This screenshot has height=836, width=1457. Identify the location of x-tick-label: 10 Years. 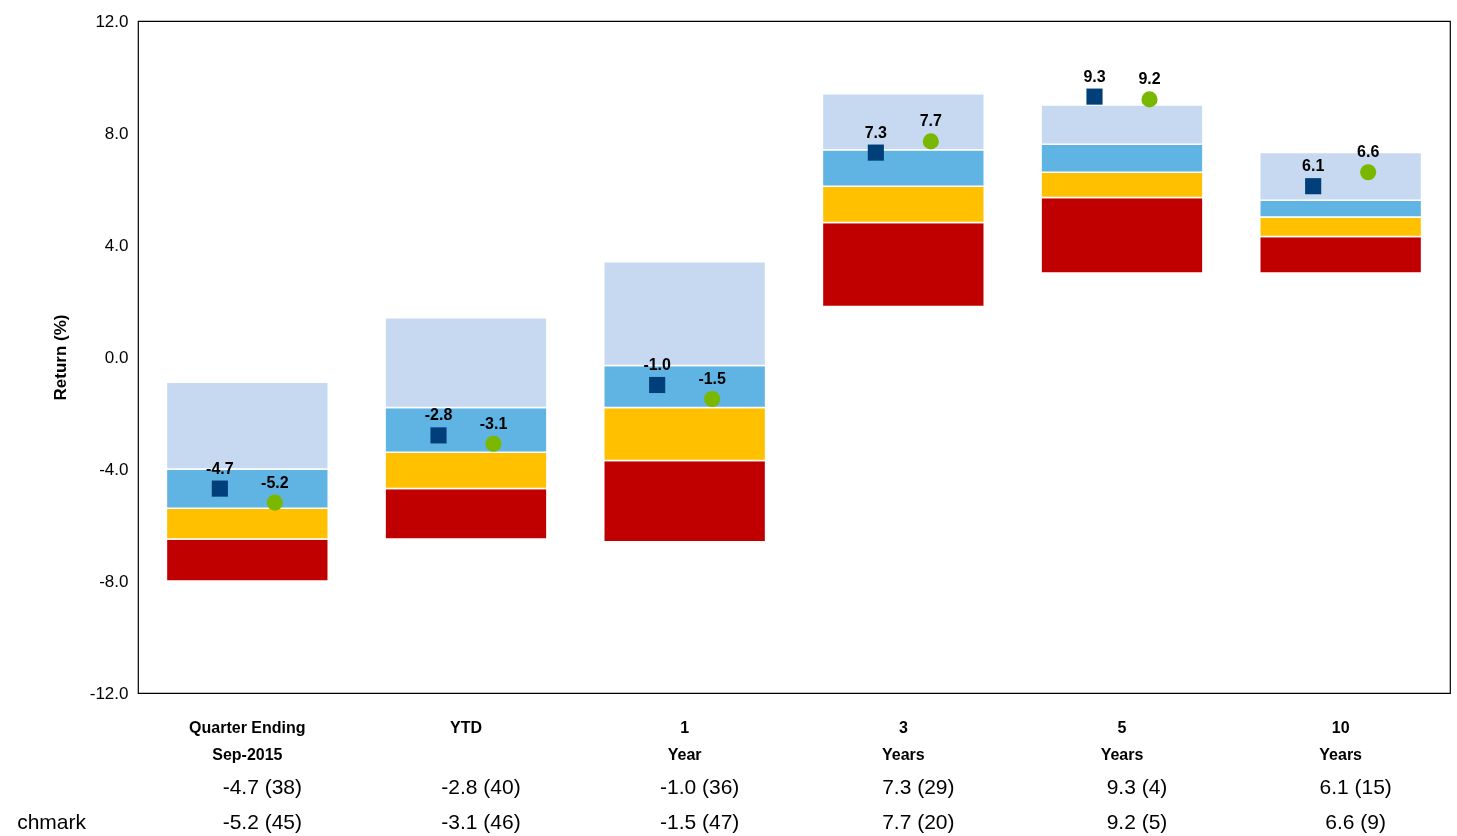
(1341, 740).